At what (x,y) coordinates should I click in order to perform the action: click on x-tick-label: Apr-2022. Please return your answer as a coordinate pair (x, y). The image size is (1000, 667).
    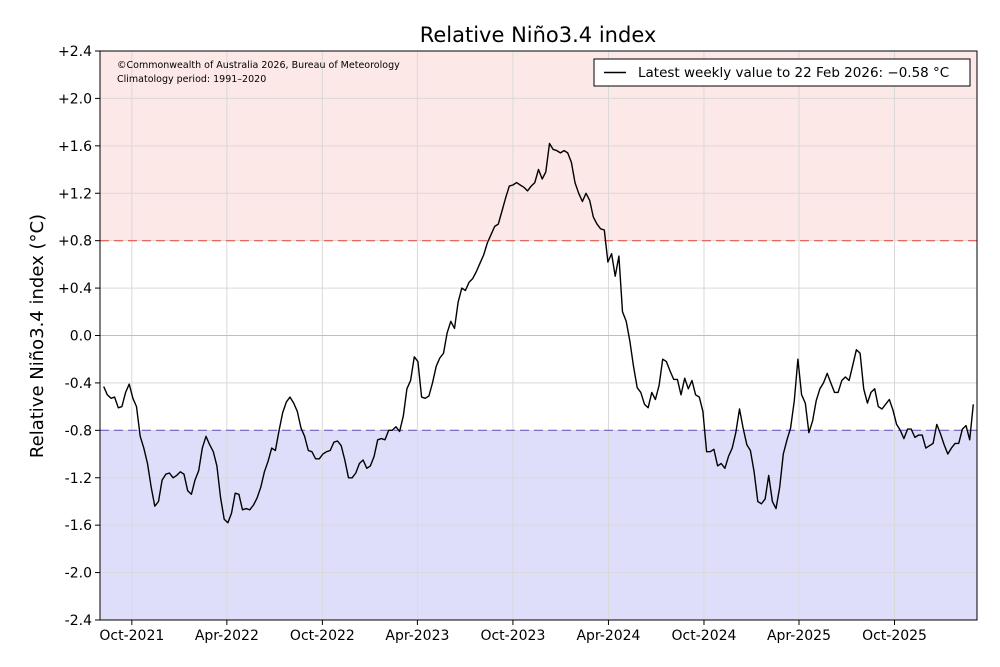
    Looking at the image, I should click on (227, 636).